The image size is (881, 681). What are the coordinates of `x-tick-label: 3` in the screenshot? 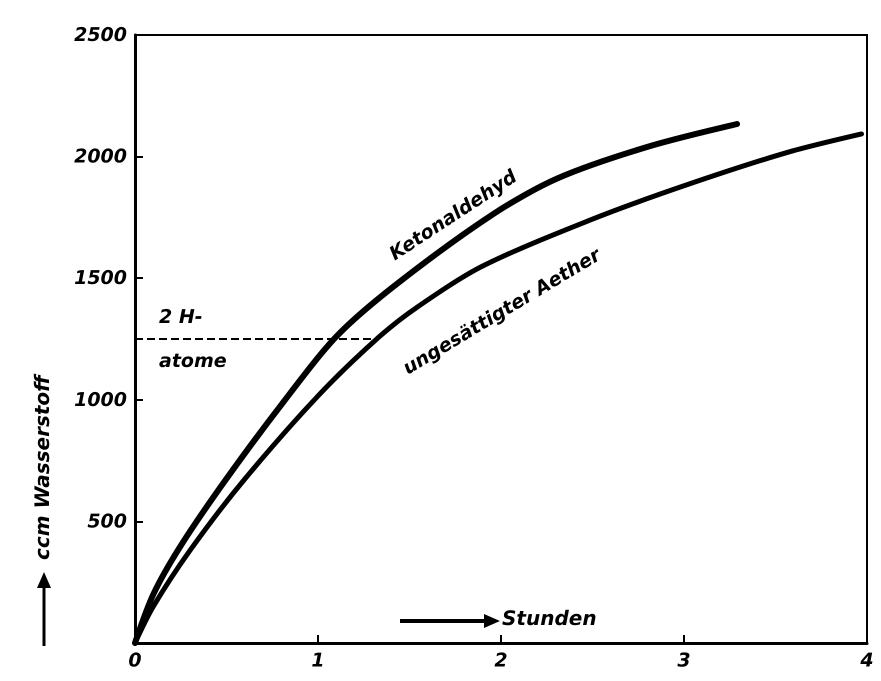 It's located at (684, 661).